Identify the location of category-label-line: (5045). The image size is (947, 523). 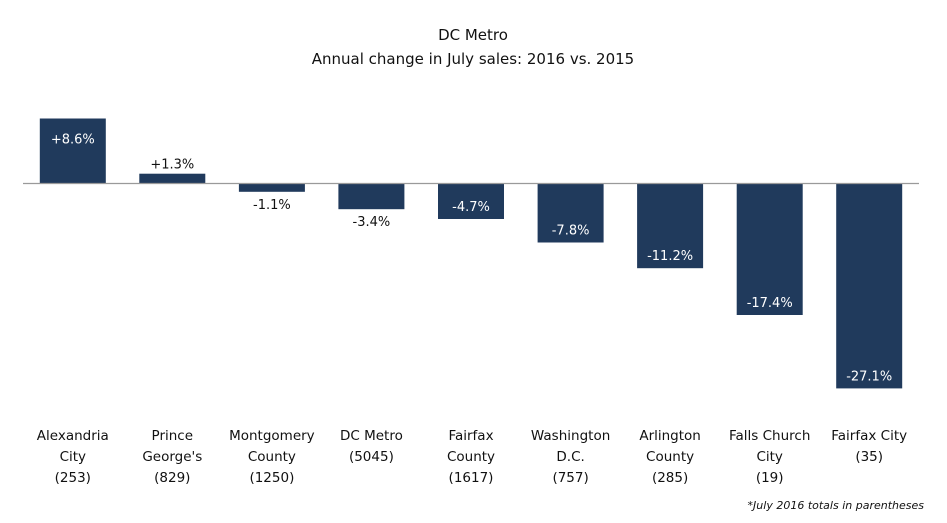
(371, 457).